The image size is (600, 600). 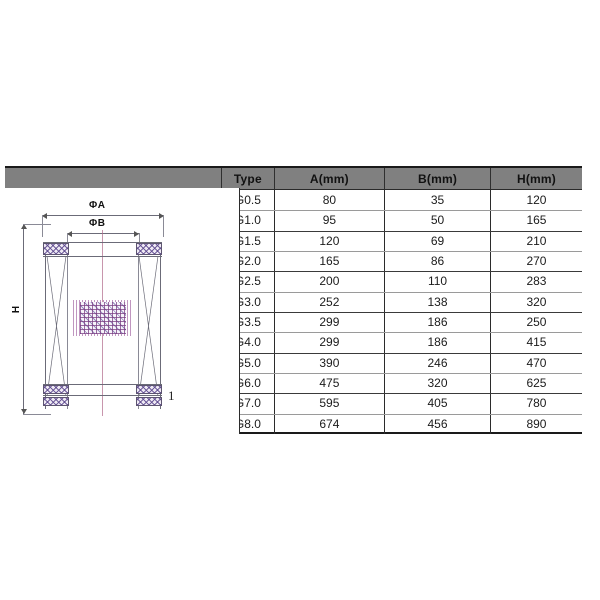 What do you see at coordinates (437, 301) in the screenshot?
I see `cell-b: 138` at bounding box center [437, 301].